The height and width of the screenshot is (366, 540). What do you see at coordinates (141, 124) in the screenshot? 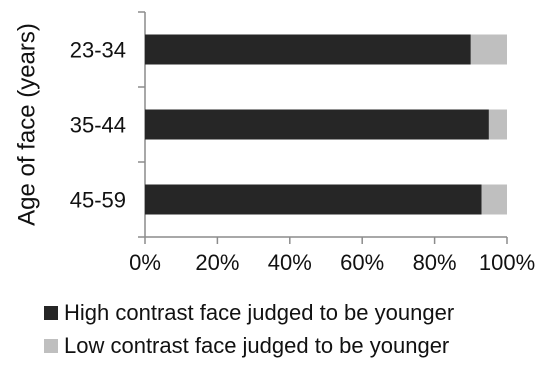
I see `y-ticks` at bounding box center [141, 124].